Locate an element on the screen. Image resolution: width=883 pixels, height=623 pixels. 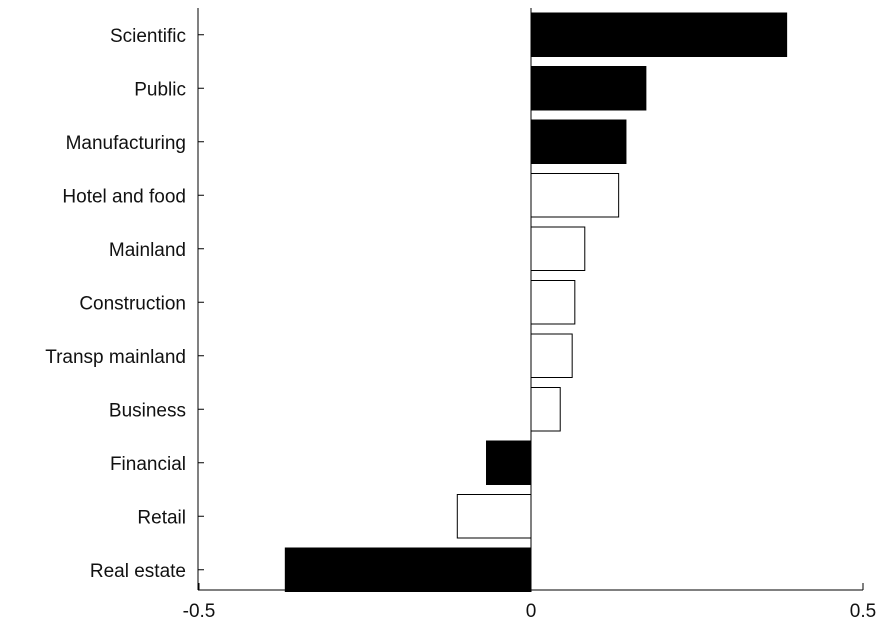
category-label: Transp mainland is located at coordinates (115, 357).